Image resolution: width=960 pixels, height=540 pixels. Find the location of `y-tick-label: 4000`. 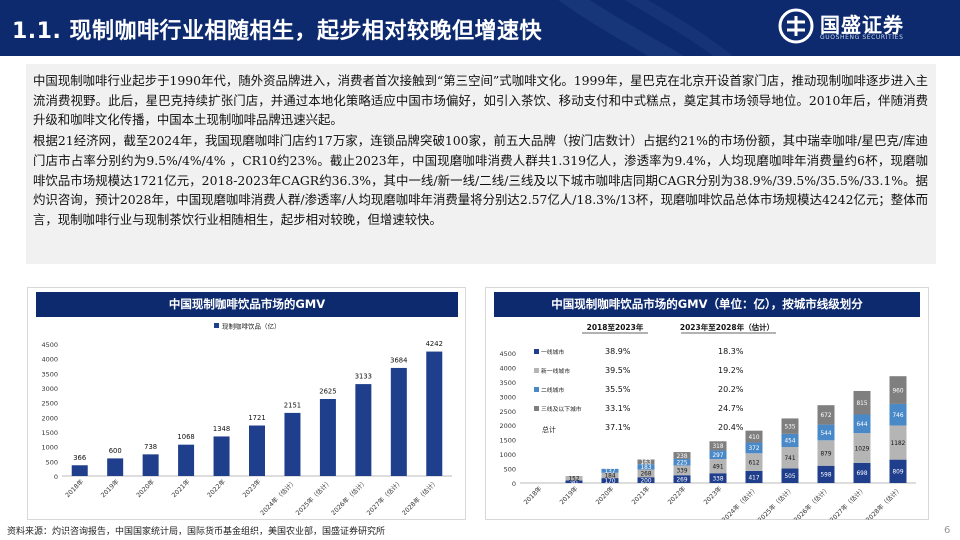

y-tick-label: 4000 is located at coordinates (49, 360).